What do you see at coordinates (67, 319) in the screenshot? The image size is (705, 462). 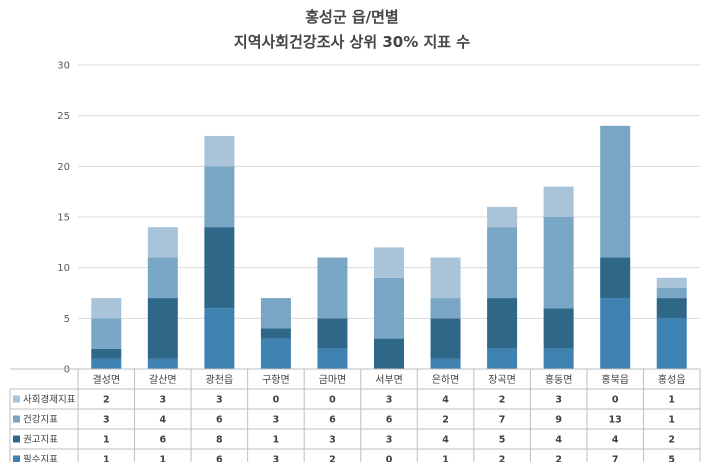 I see `y-tick-label: 5` at bounding box center [67, 319].